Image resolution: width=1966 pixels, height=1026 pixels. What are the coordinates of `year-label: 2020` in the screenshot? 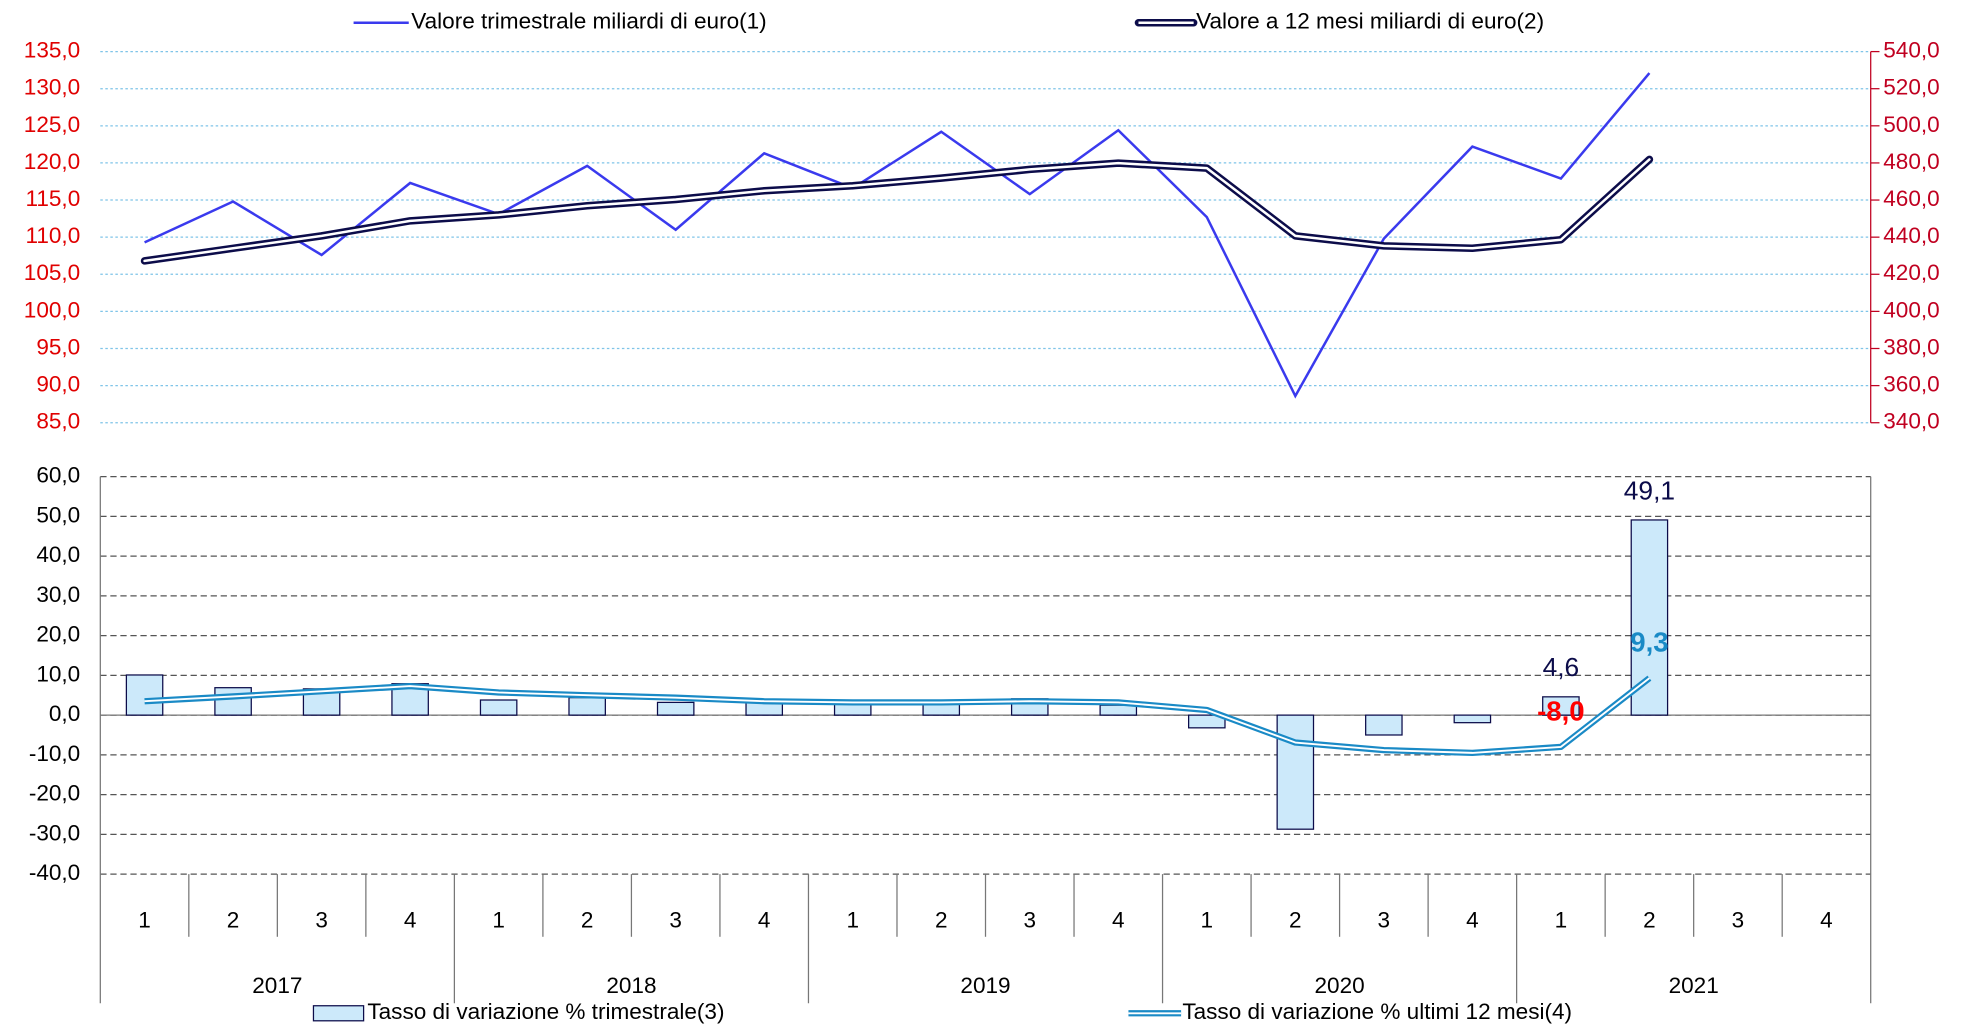 It's located at (1340, 985).